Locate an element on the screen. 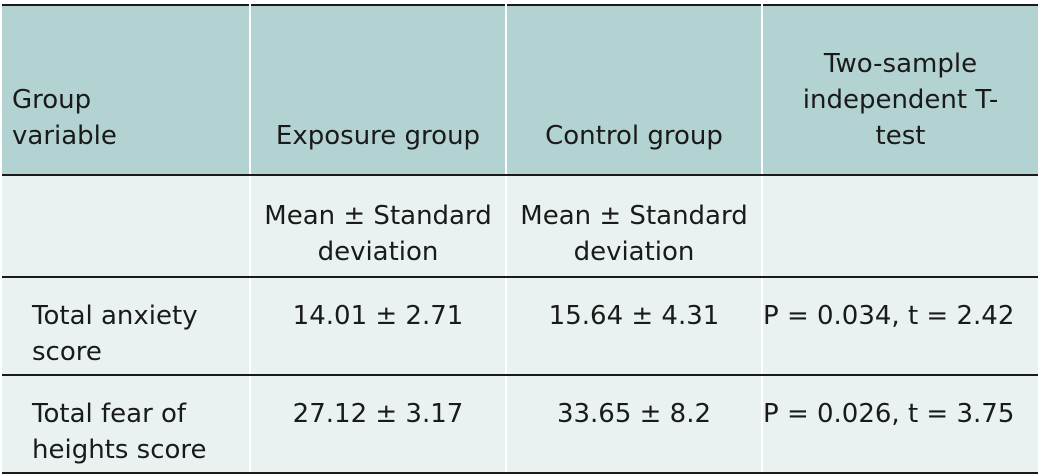 The width and height of the screenshot is (1042, 474). header-exposure-group-text: Exposure group is located at coordinates (378, 136).